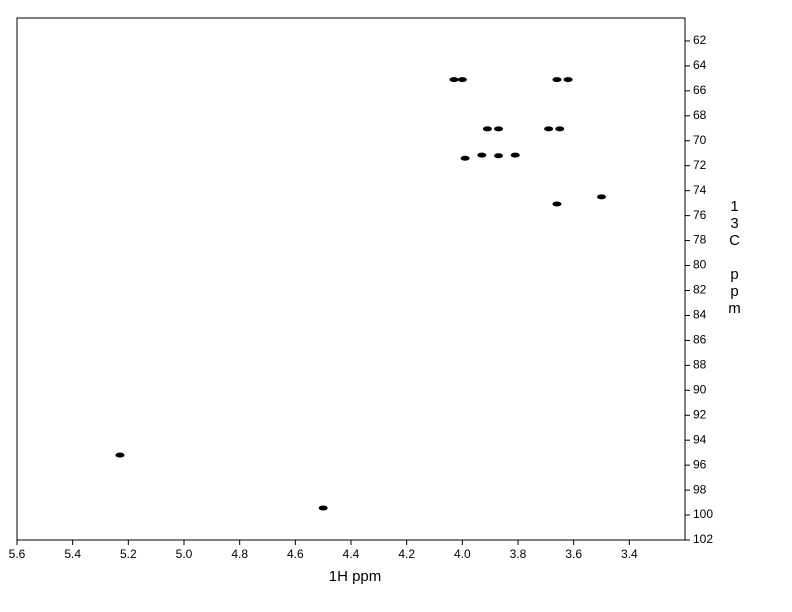  What do you see at coordinates (734, 257) in the screenshot?
I see `y-axis-title: 13C ppm` at bounding box center [734, 257].